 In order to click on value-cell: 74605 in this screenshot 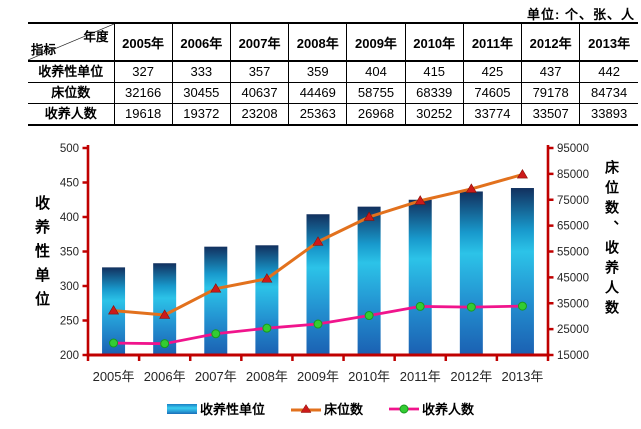, I will do `click(492, 93)`.